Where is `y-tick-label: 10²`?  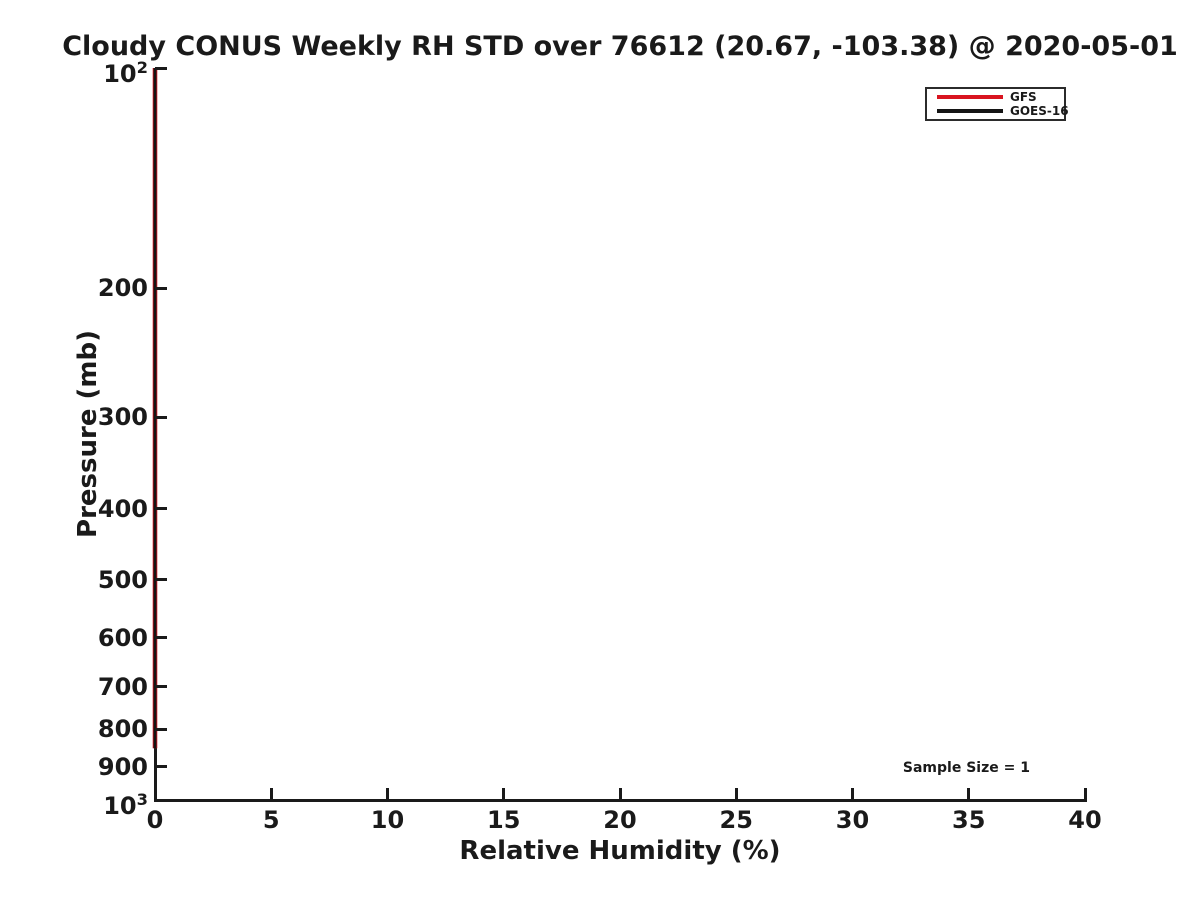 y-tick-label: 10² is located at coordinates (125, 73).